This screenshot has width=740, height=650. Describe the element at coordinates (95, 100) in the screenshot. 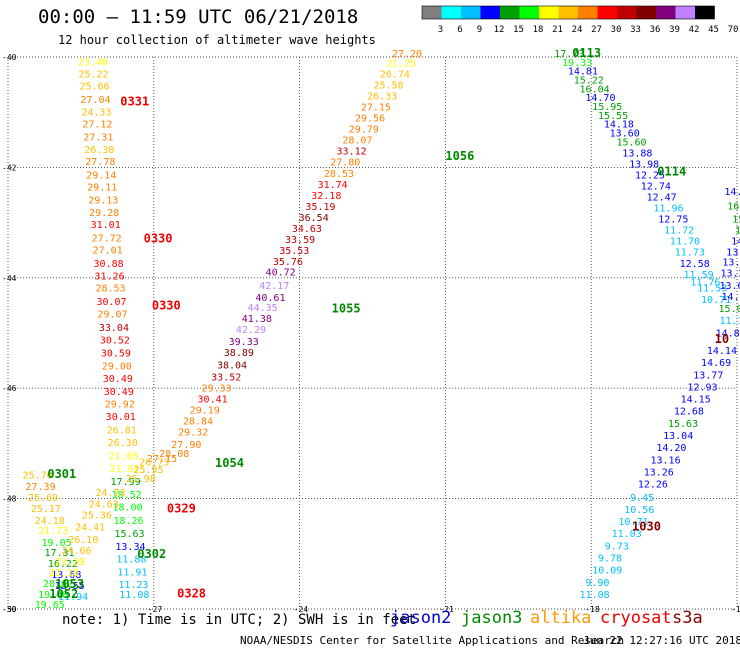

I see `swh-value: 27.04` at that location.